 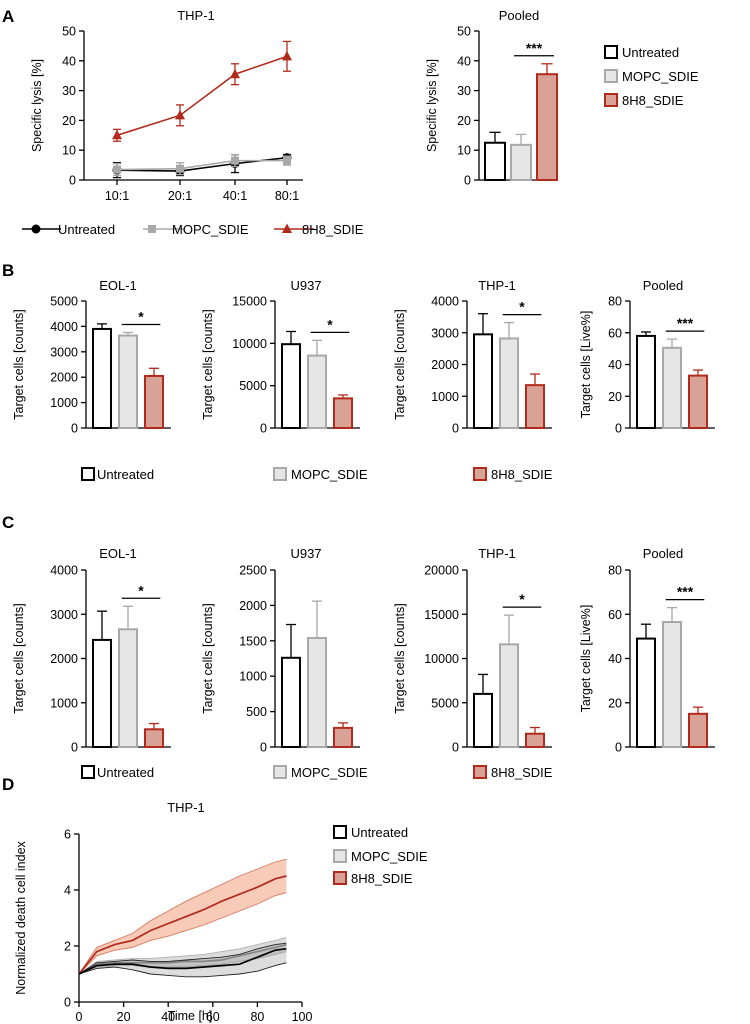 What do you see at coordinates (8, 270) in the screenshot?
I see `panel-label-b: B` at bounding box center [8, 270].